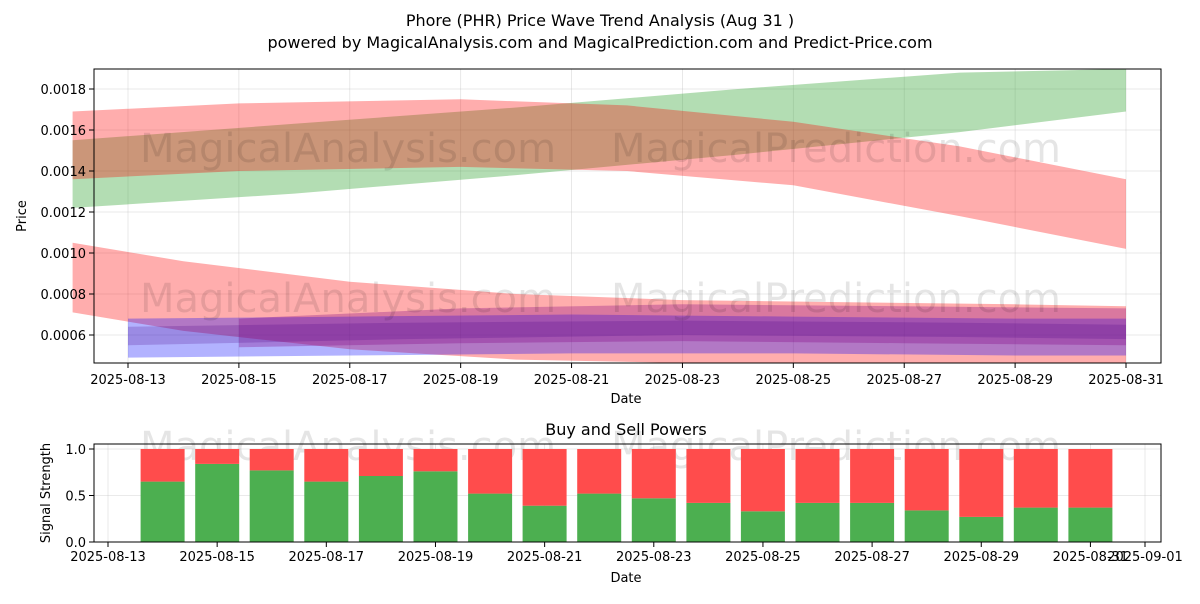 The height and width of the screenshot is (604, 1200). What do you see at coordinates (625, 578) in the screenshot?
I see `signal-x-axis-label: Date` at bounding box center [625, 578].